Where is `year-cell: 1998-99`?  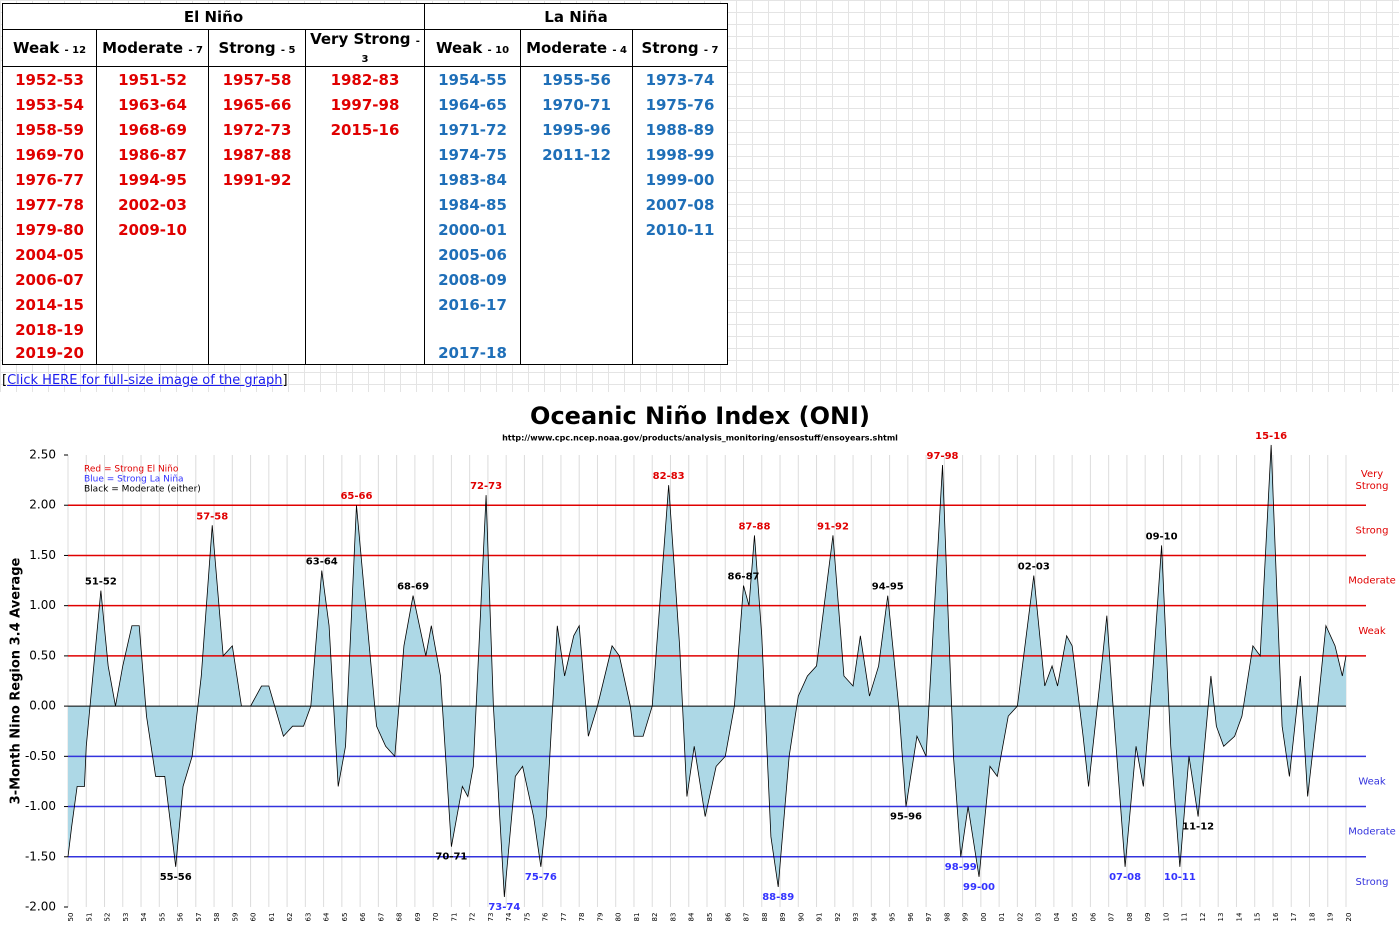 year-cell: 1998-99 is located at coordinates (680, 154).